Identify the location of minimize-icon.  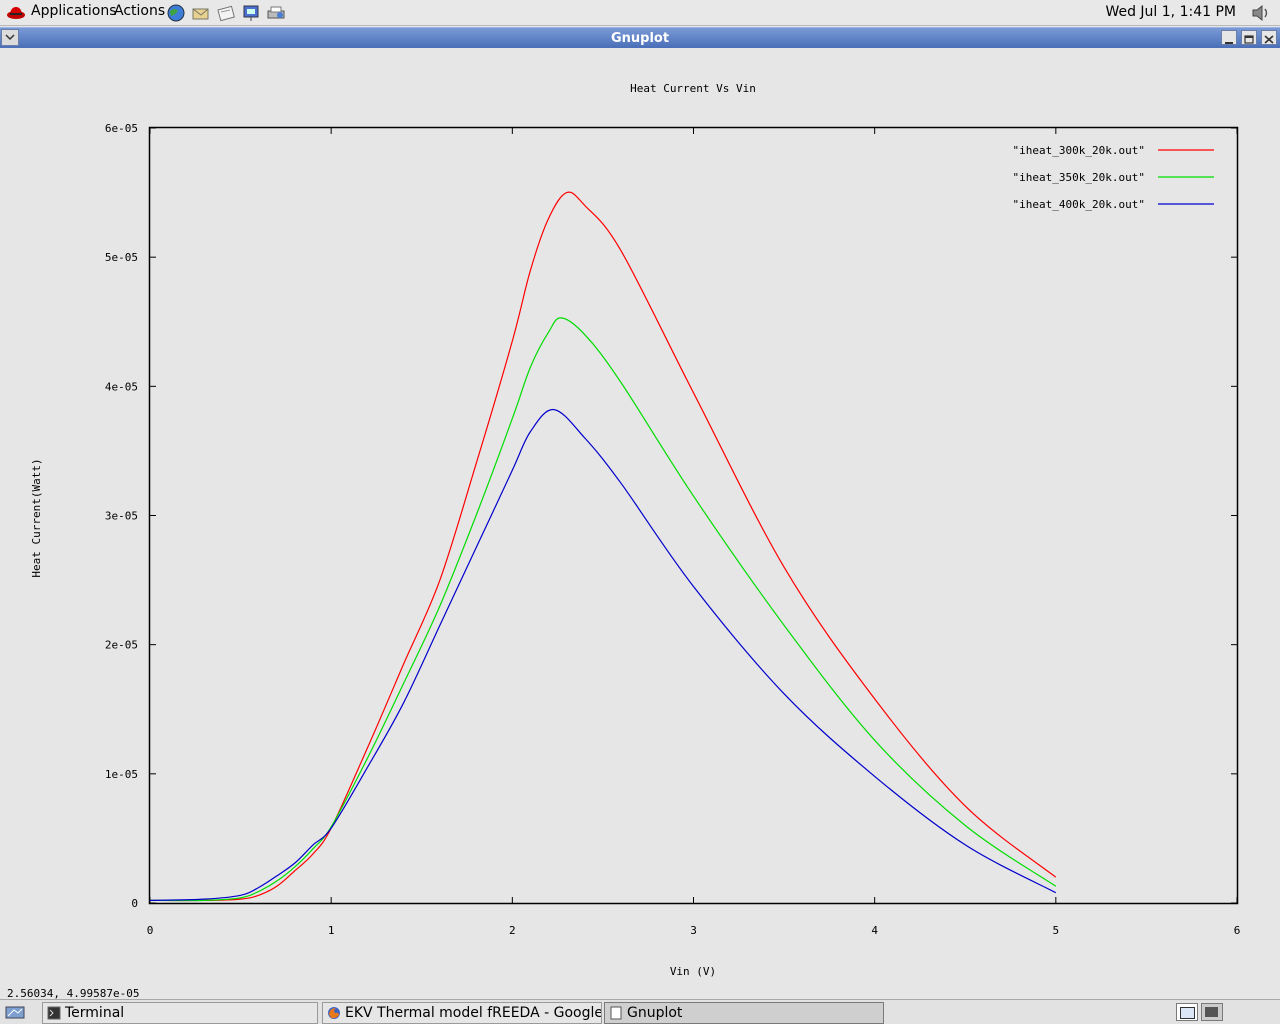
(1229, 43).